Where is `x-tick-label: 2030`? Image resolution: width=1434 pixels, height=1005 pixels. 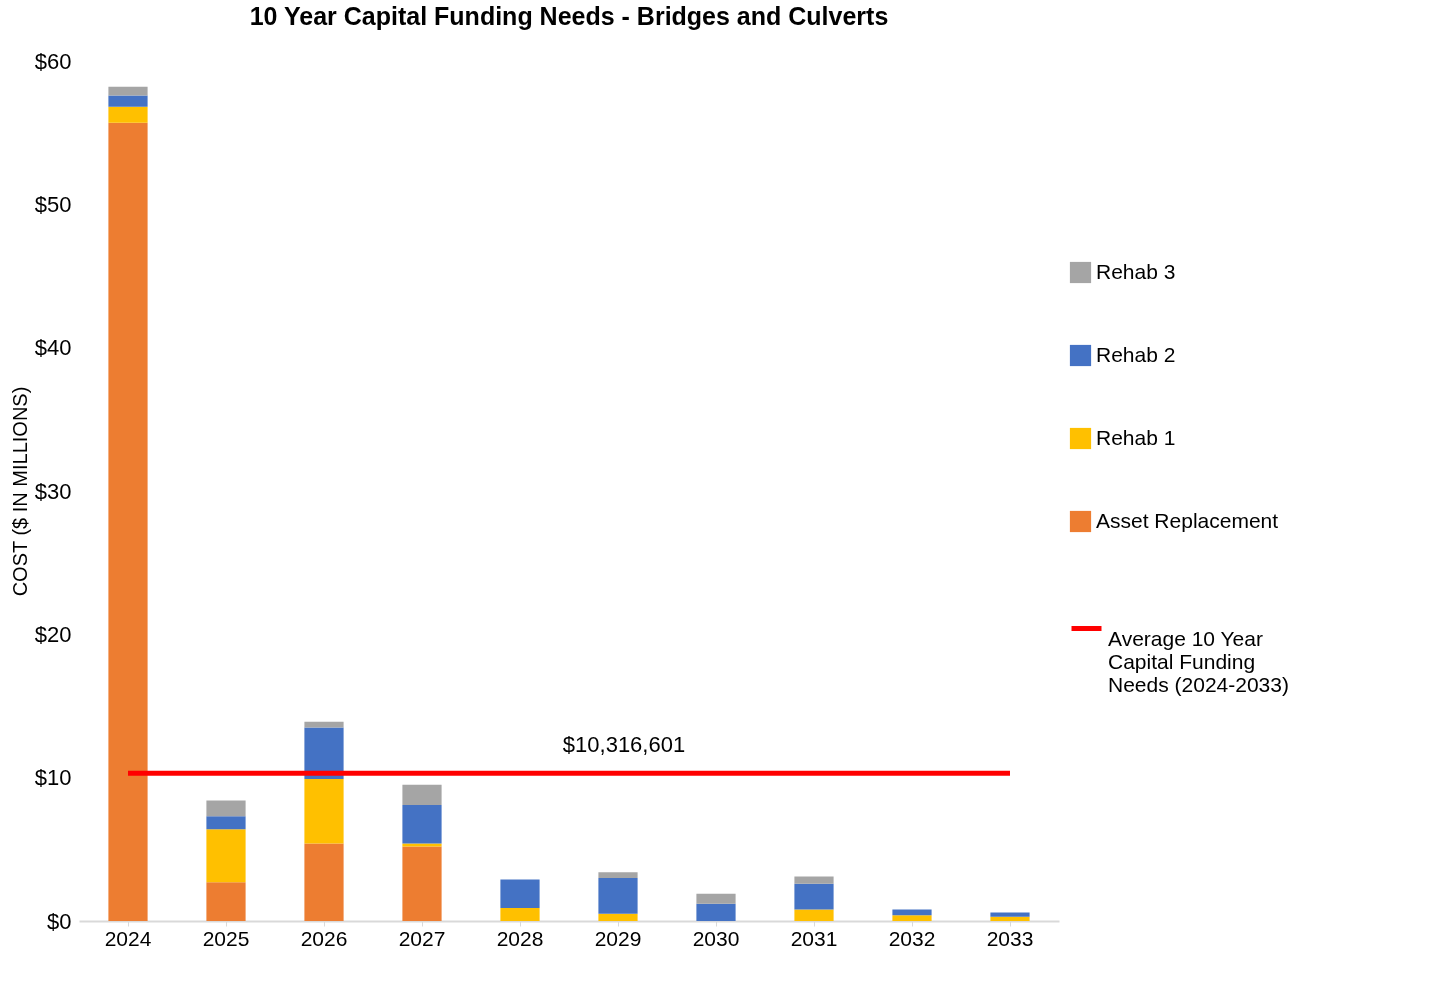 x-tick-label: 2030 is located at coordinates (716, 938).